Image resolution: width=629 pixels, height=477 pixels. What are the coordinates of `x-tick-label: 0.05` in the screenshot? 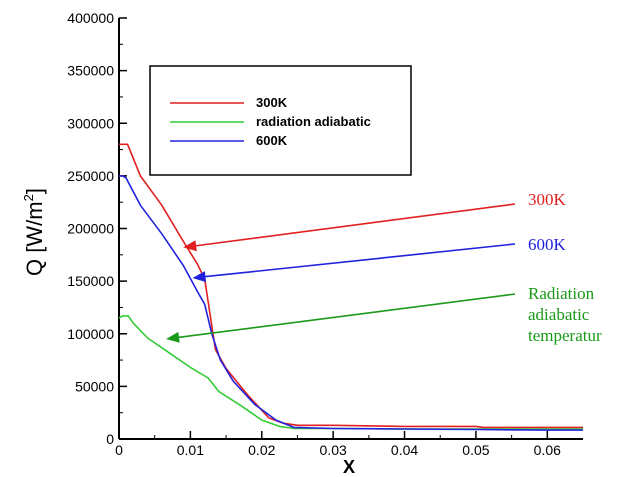 It's located at (475, 450).